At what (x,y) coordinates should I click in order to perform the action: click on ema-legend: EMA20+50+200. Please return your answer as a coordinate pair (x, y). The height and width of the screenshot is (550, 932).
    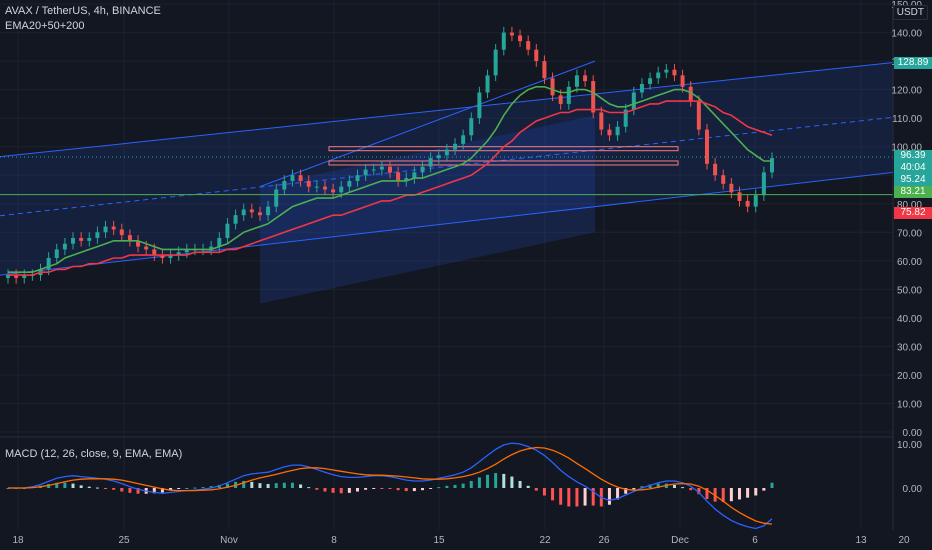
    Looking at the image, I should click on (45, 26).